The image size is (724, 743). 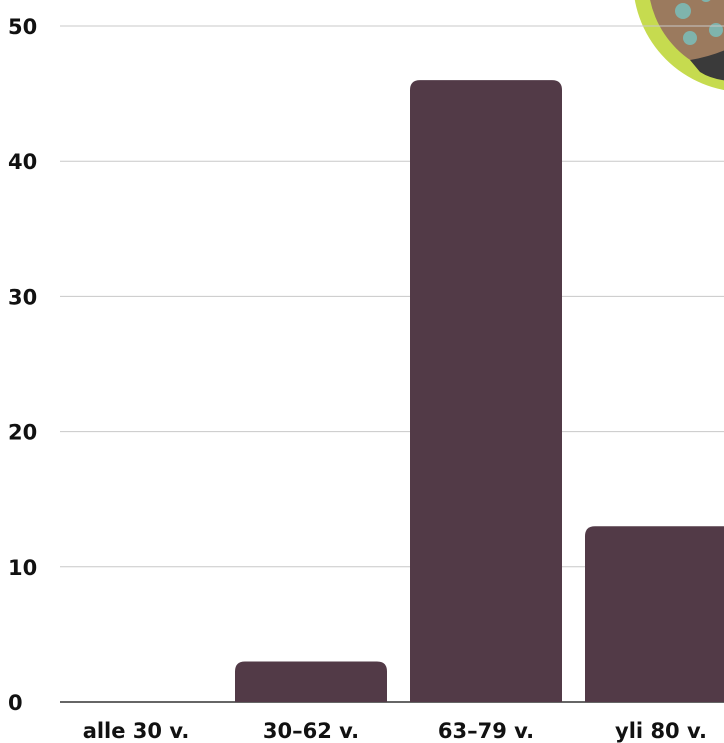 What do you see at coordinates (22, 162) in the screenshot?
I see `y-tick-label: 40` at bounding box center [22, 162].